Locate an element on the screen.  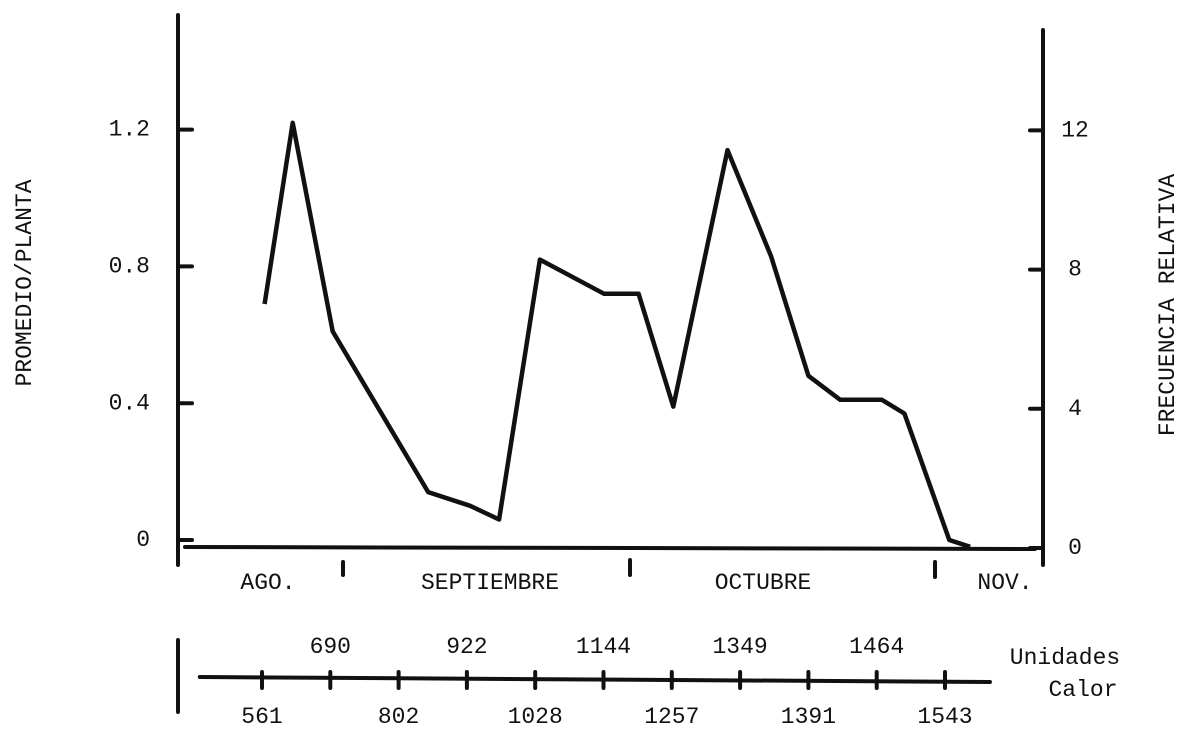
x-tick-label: 1144 is located at coordinates (603, 647).